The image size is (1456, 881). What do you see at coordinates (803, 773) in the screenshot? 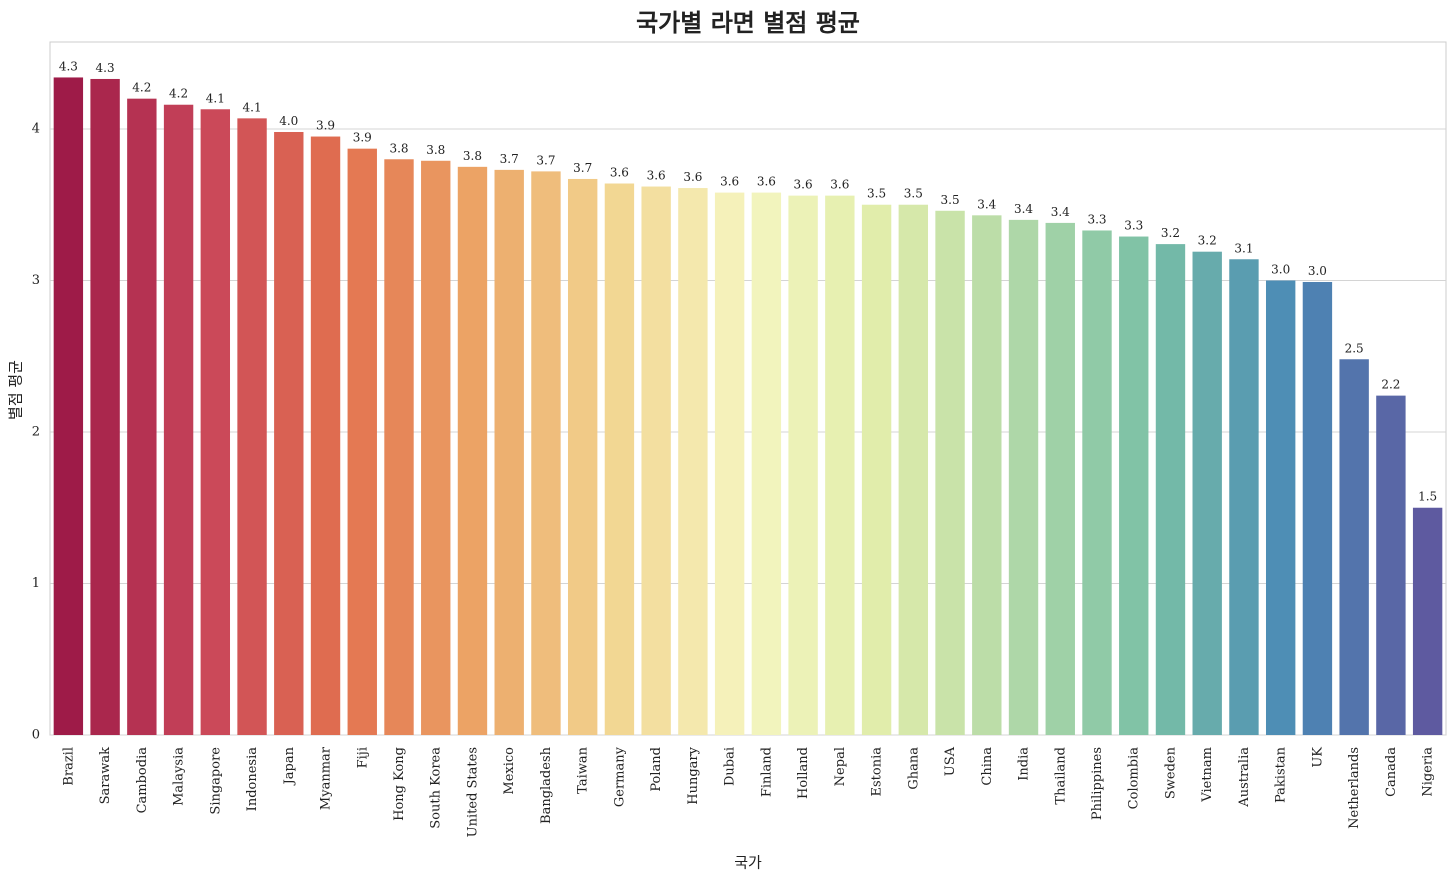
I see `x-tick-label: Holland` at bounding box center [803, 773].